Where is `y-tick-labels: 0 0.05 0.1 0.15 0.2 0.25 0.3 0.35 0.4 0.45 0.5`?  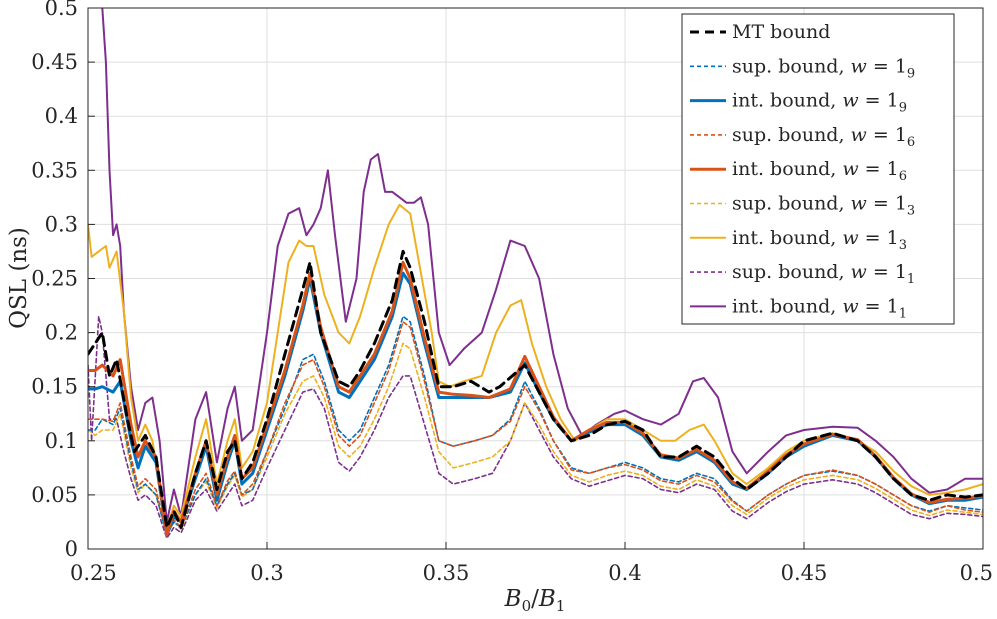
y-tick-labels: 0 0.05 0.1 0.15 0.2 0.25 0.3 0.35 0.4 0.45 0.5 is located at coordinates (54, 280).